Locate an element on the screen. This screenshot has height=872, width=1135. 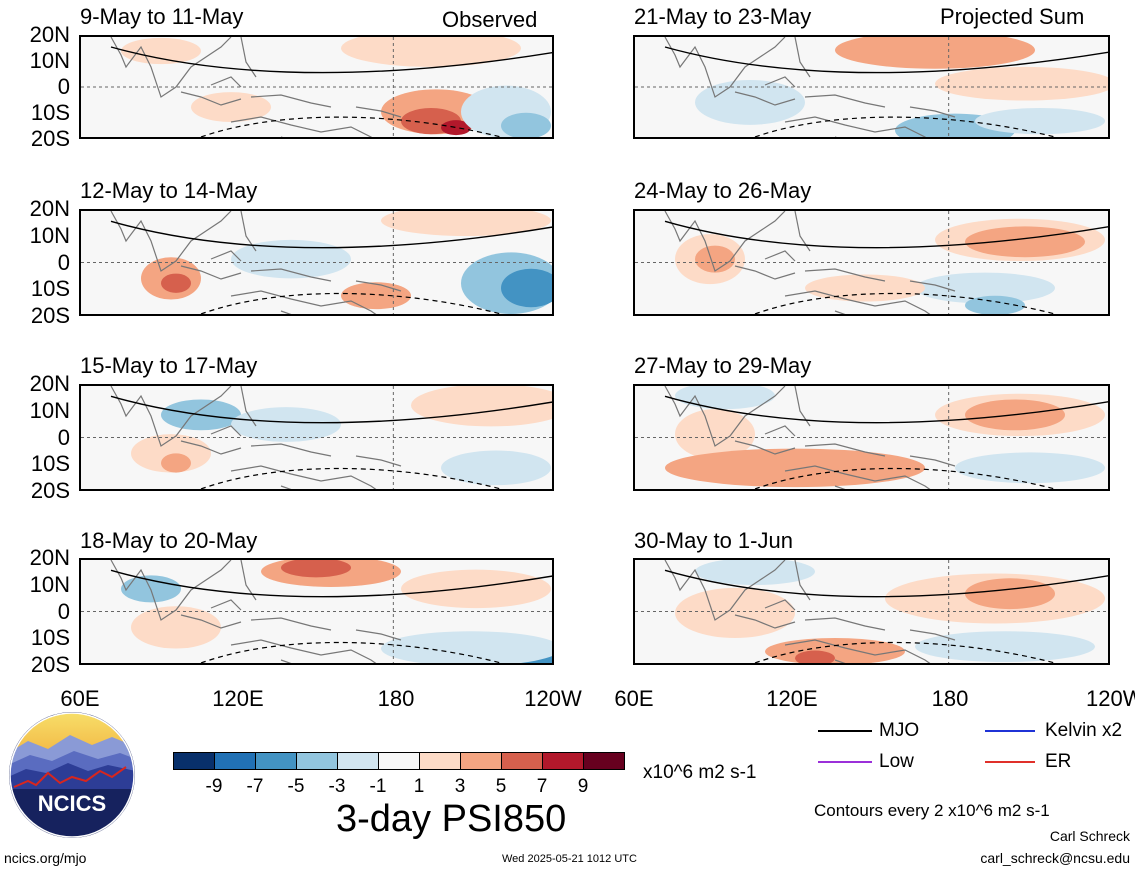
logo-text: NCICS is located at coordinates (72, 803).